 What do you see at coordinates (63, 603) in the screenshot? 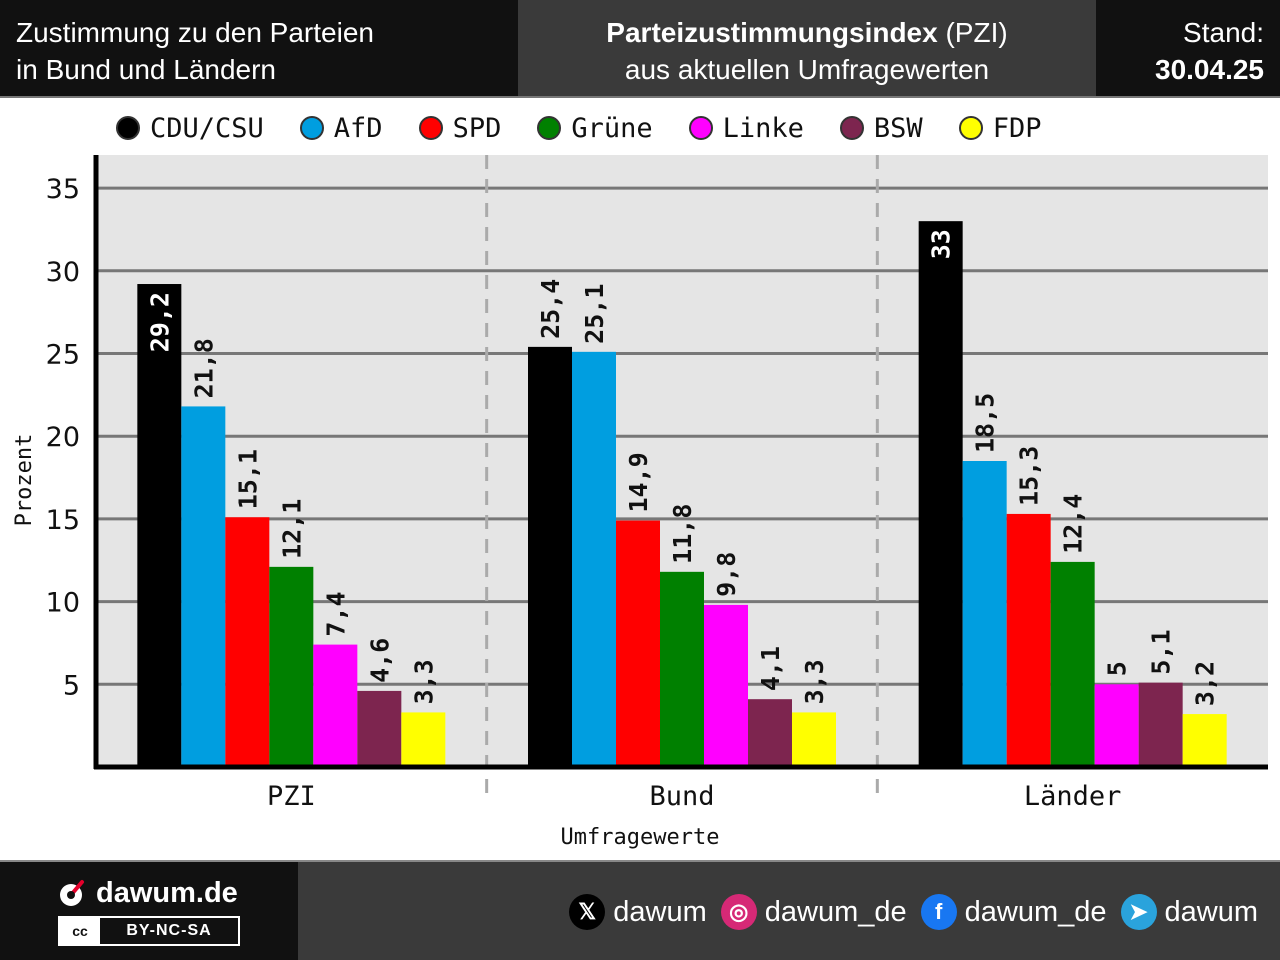
I see `y-tick-label: 10` at bounding box center [63, 603].